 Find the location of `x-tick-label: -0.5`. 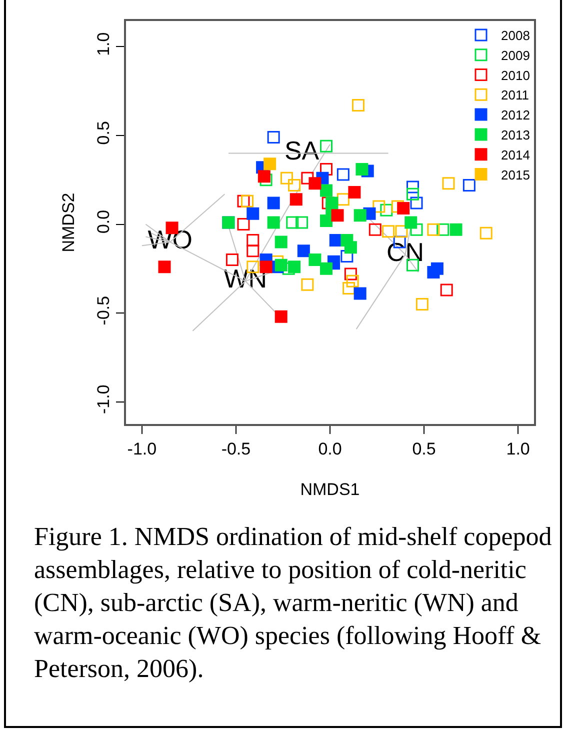

x-tick-label: -0.5 is located at coordinates (236, 448).